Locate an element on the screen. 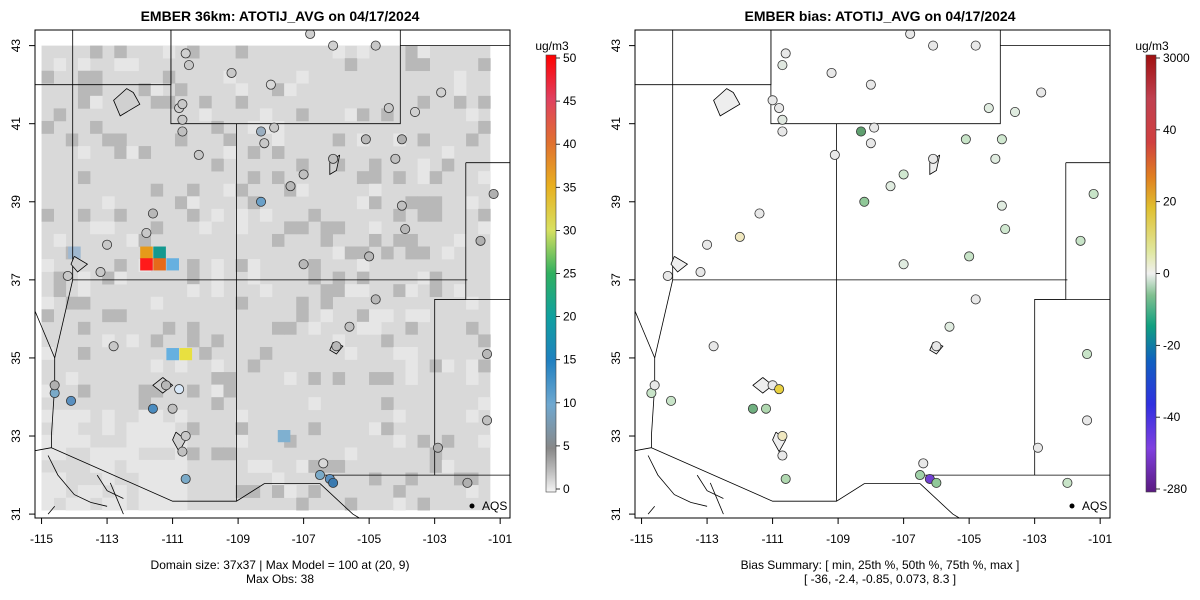  x-tick-label: -115 is located at coordinates (641, 539).